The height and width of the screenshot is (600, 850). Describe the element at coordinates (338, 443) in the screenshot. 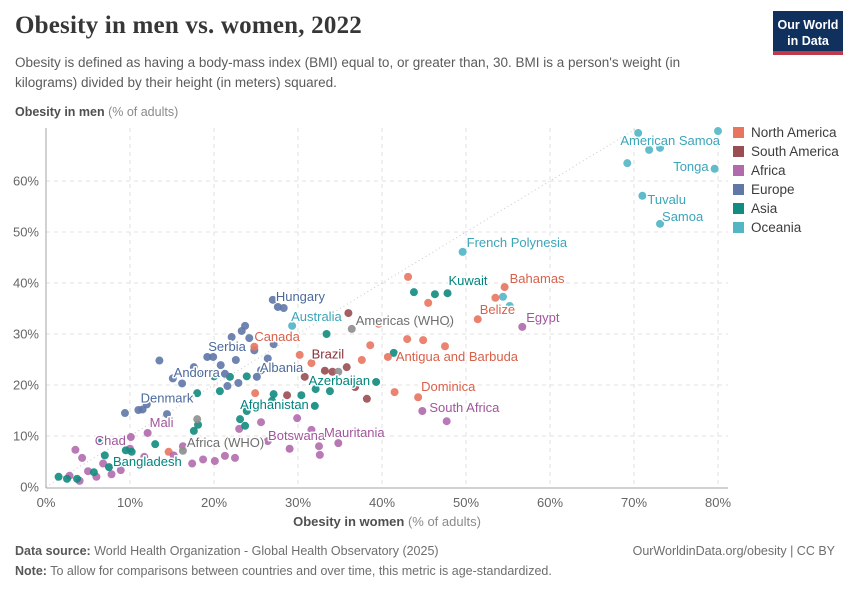

I see `data-point-mauritania` at that location.